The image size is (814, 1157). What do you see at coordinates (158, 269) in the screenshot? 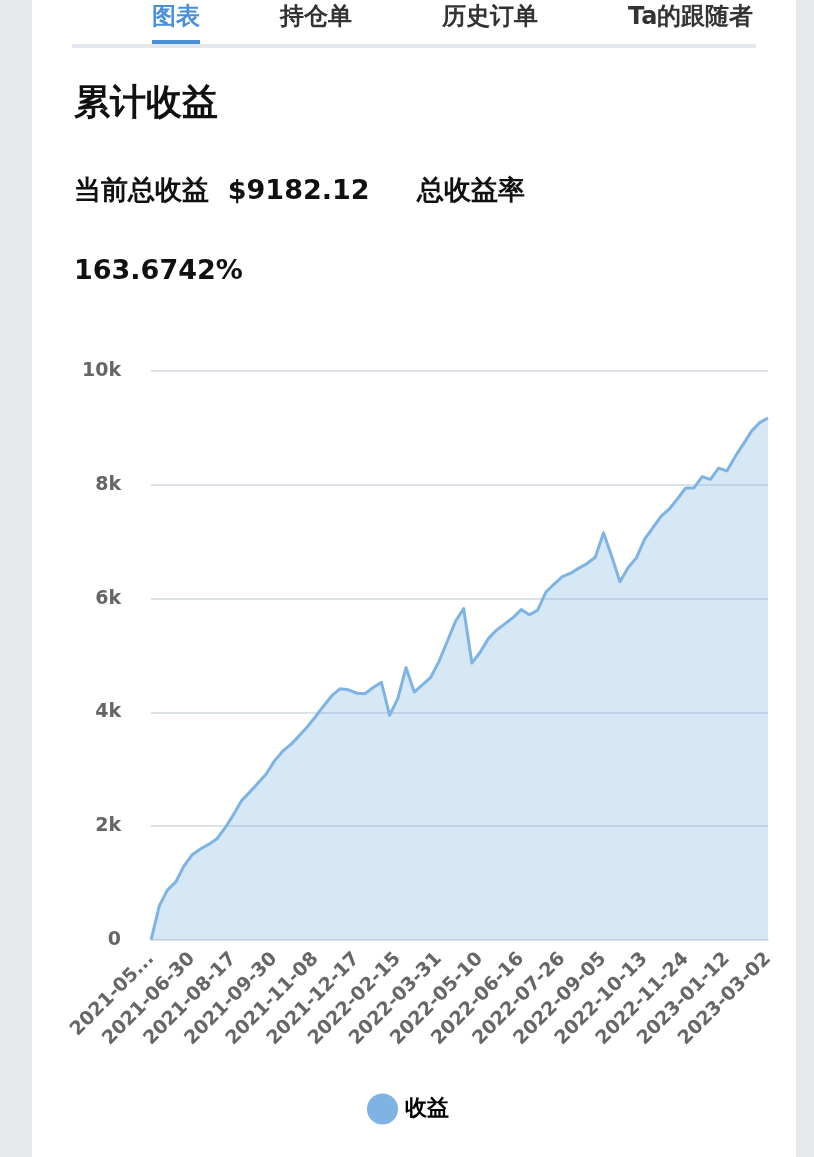
I see `text: 163.6742%` at bounding box center [158, 269].